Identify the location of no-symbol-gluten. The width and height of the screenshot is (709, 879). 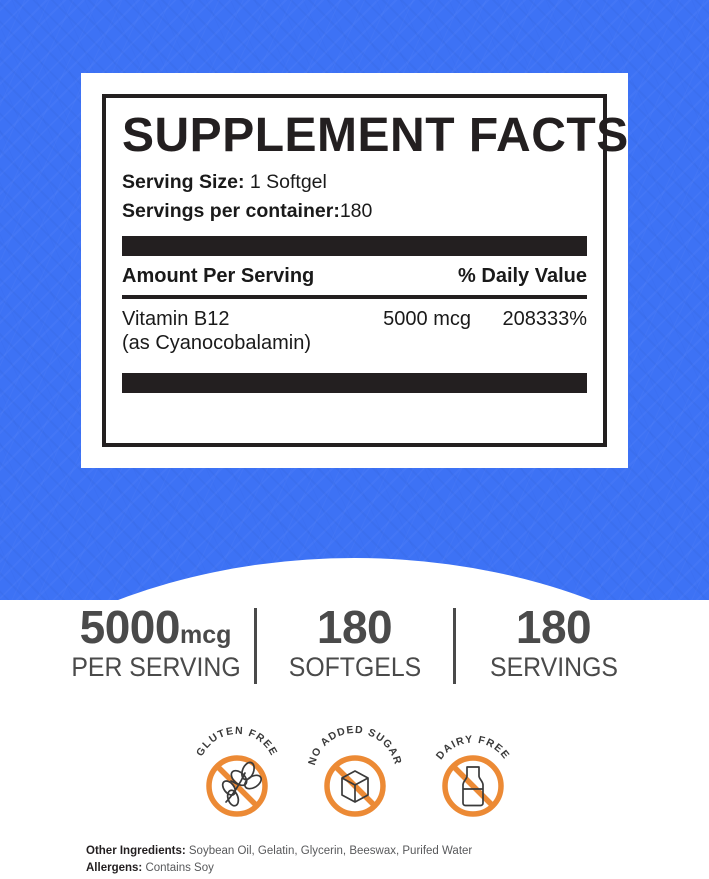
(236, 786).